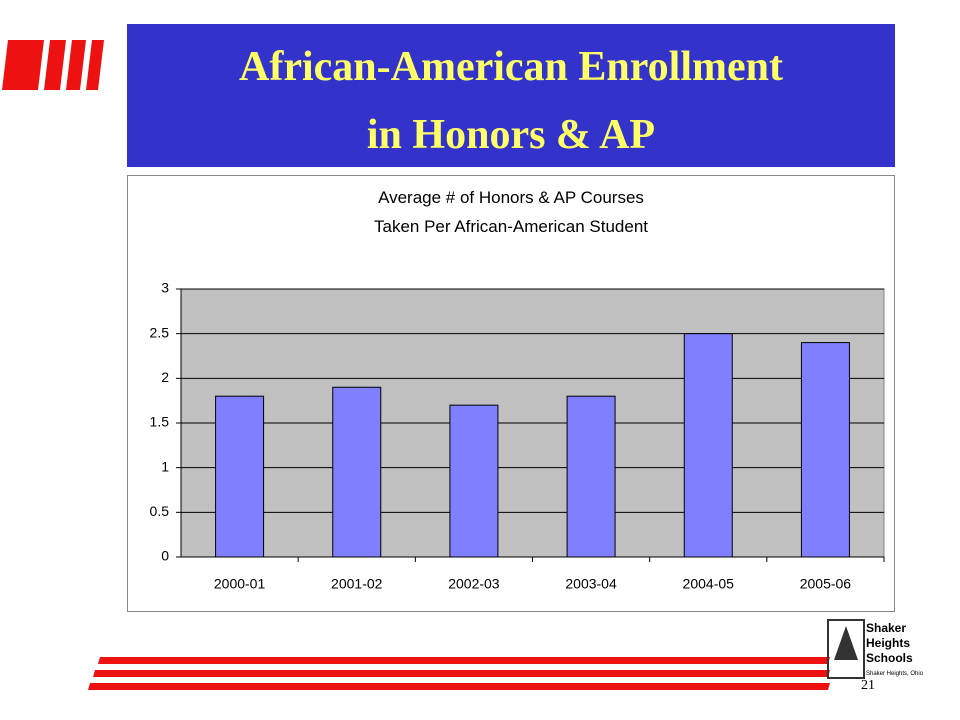 The image size is (960, 720). Describe the element at coordinates (888, 643) in the screenshot. I see `logo-text: Heights` at that location.